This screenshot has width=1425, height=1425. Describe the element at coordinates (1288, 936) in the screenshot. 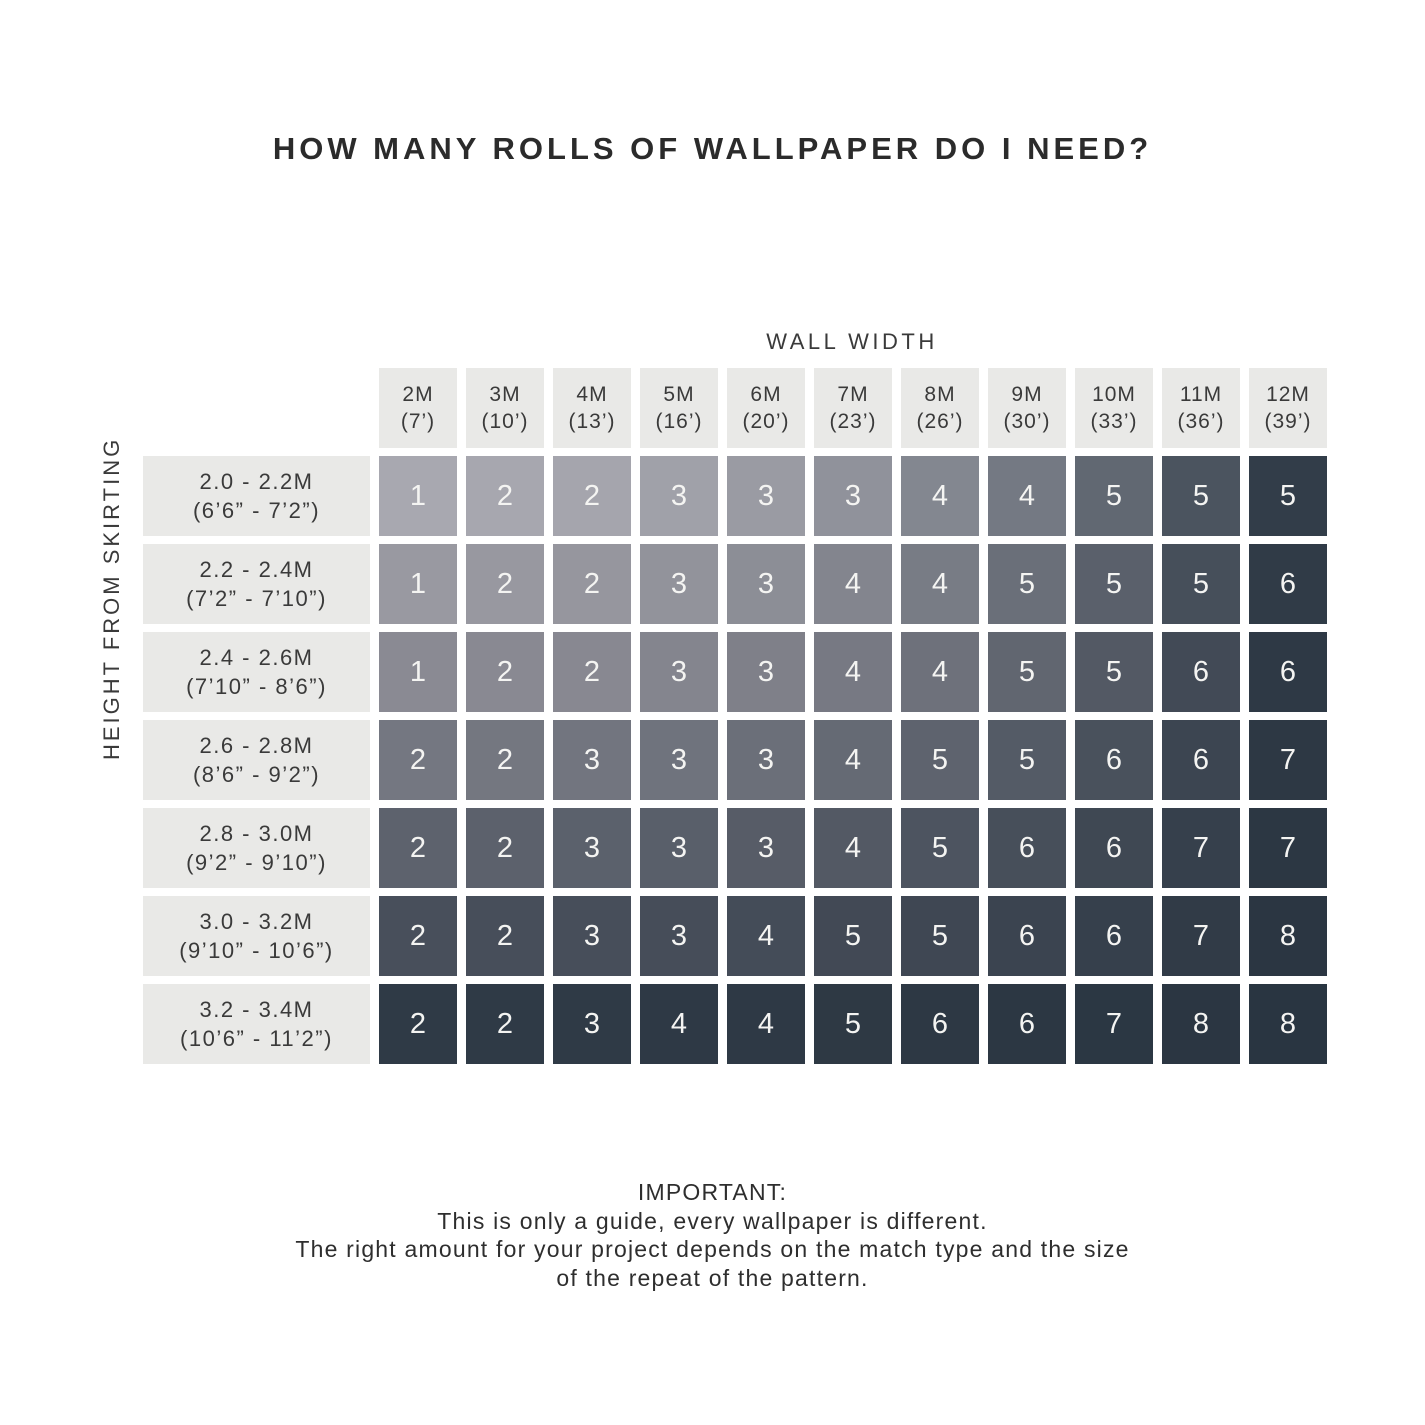

I see `rolls-cell-r6-c11: 8` at that location.